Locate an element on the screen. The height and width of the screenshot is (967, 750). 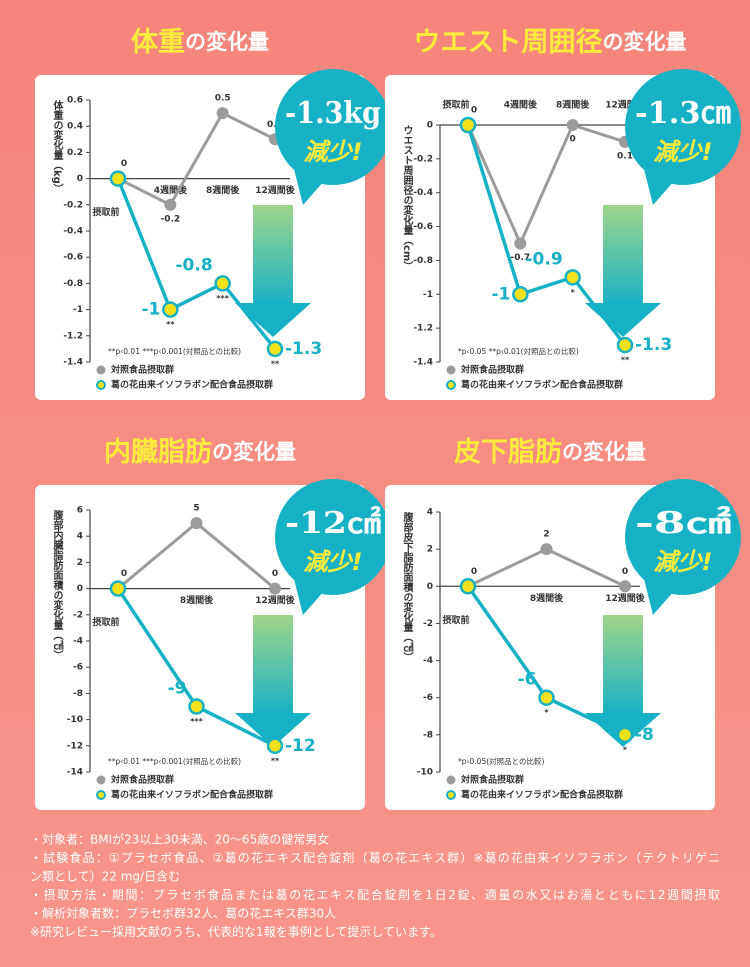
data-label: -9 is located at coordinates (177, 689).